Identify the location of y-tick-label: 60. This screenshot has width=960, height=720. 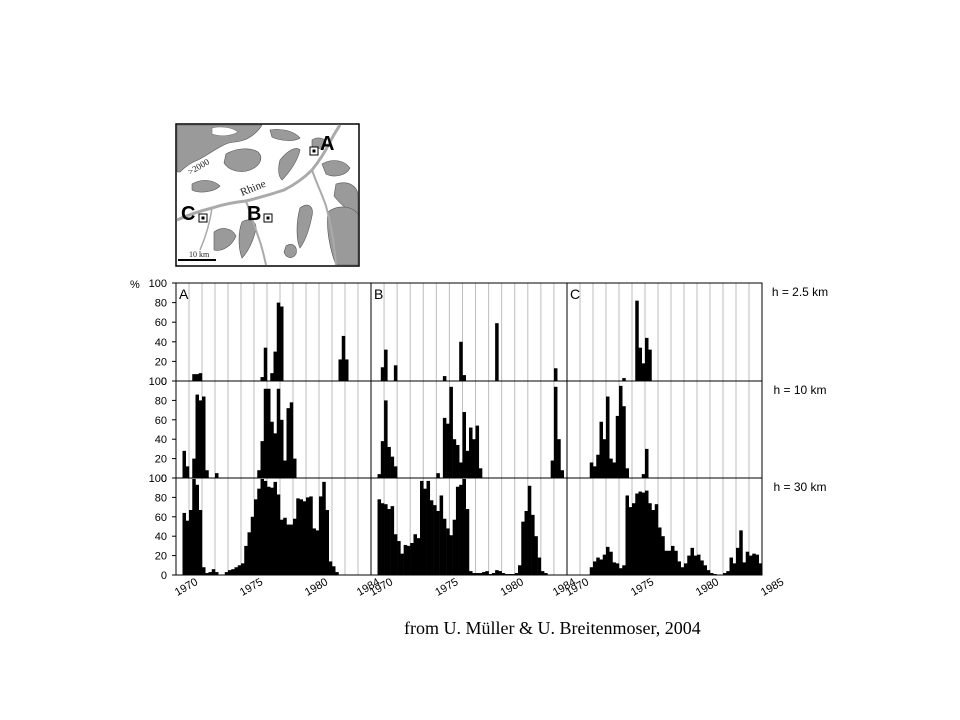
(161, 421).